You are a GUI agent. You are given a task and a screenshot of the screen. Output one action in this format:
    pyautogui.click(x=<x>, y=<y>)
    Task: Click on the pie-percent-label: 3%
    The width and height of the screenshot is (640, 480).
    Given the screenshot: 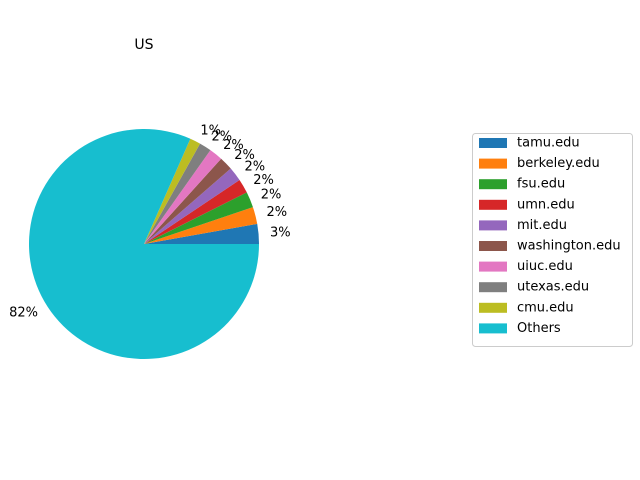 What is the action you would take?
    pyautogui.click(x=280, y=232)
    